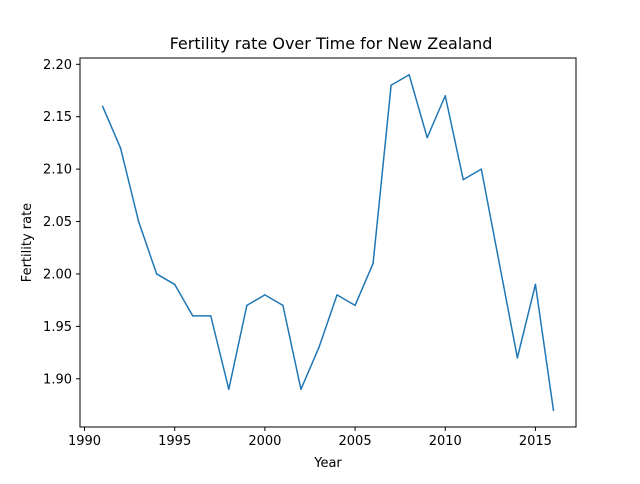 This screenshot has width=640, height=484. Describe the element at coordinates (57, 170) in the screenshot. I see `y-tick-label: 2.10` at that location.